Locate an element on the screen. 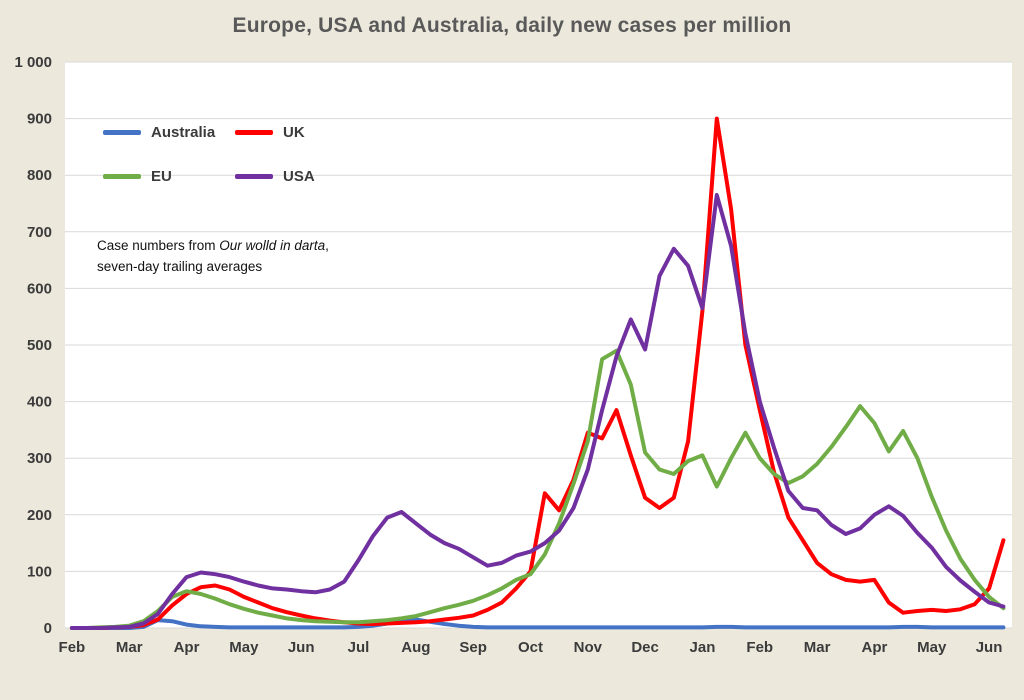 The image size is (1024, 700). x-tick-label: Aug is located at coordinates (415, 647).